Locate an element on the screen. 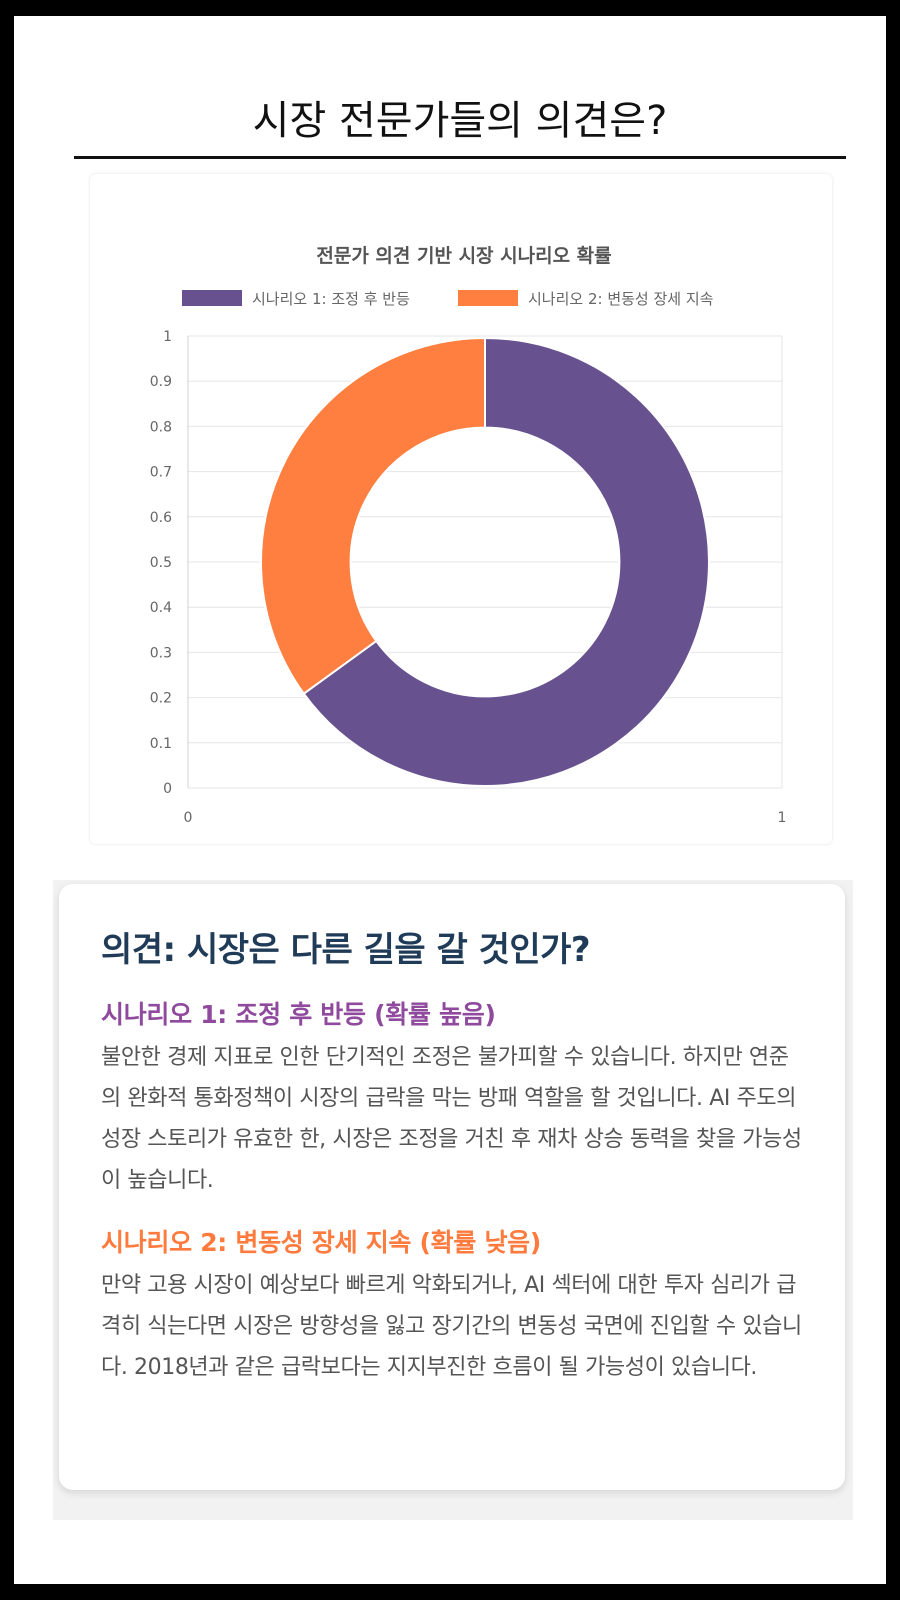 The image size is (900, 1600). donut-slices is located at coordinates (485, 561).